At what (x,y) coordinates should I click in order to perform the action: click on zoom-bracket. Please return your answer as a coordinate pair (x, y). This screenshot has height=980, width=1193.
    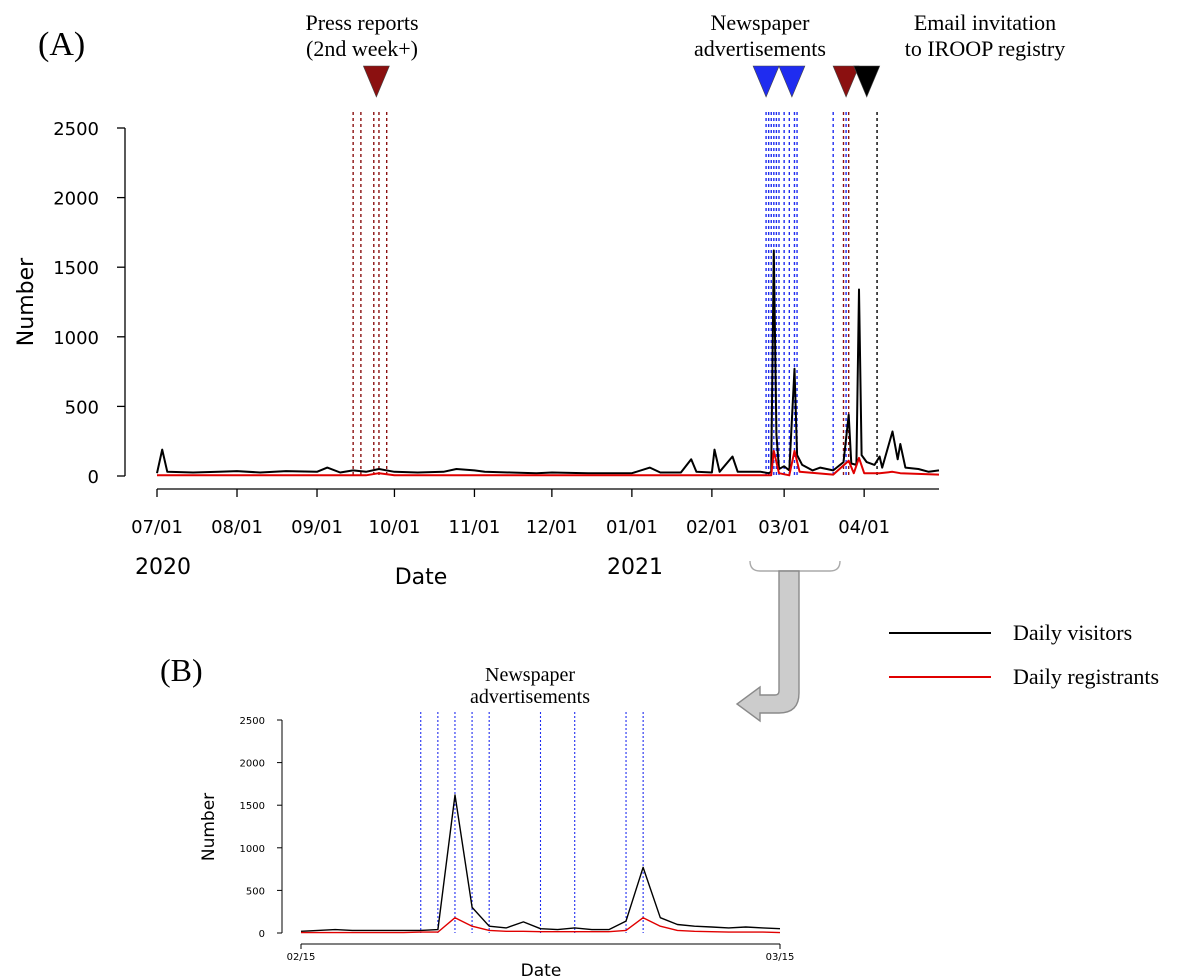
    Looking at the image, I should click on (795, 566).